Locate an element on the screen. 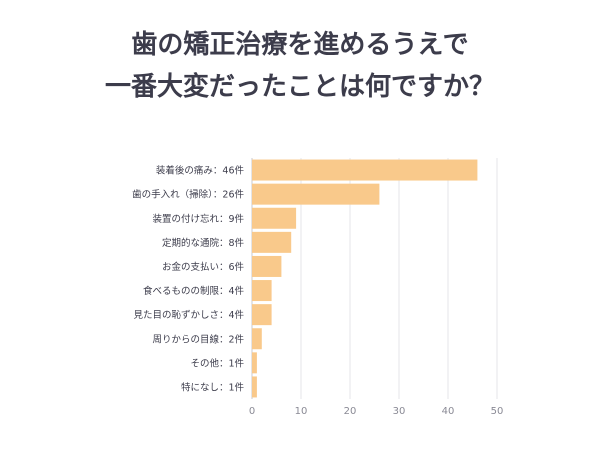 The width and height of the screenshot is (600, 450). category-label: 定期的な通院：8件 is located at coordinates (203, 243).